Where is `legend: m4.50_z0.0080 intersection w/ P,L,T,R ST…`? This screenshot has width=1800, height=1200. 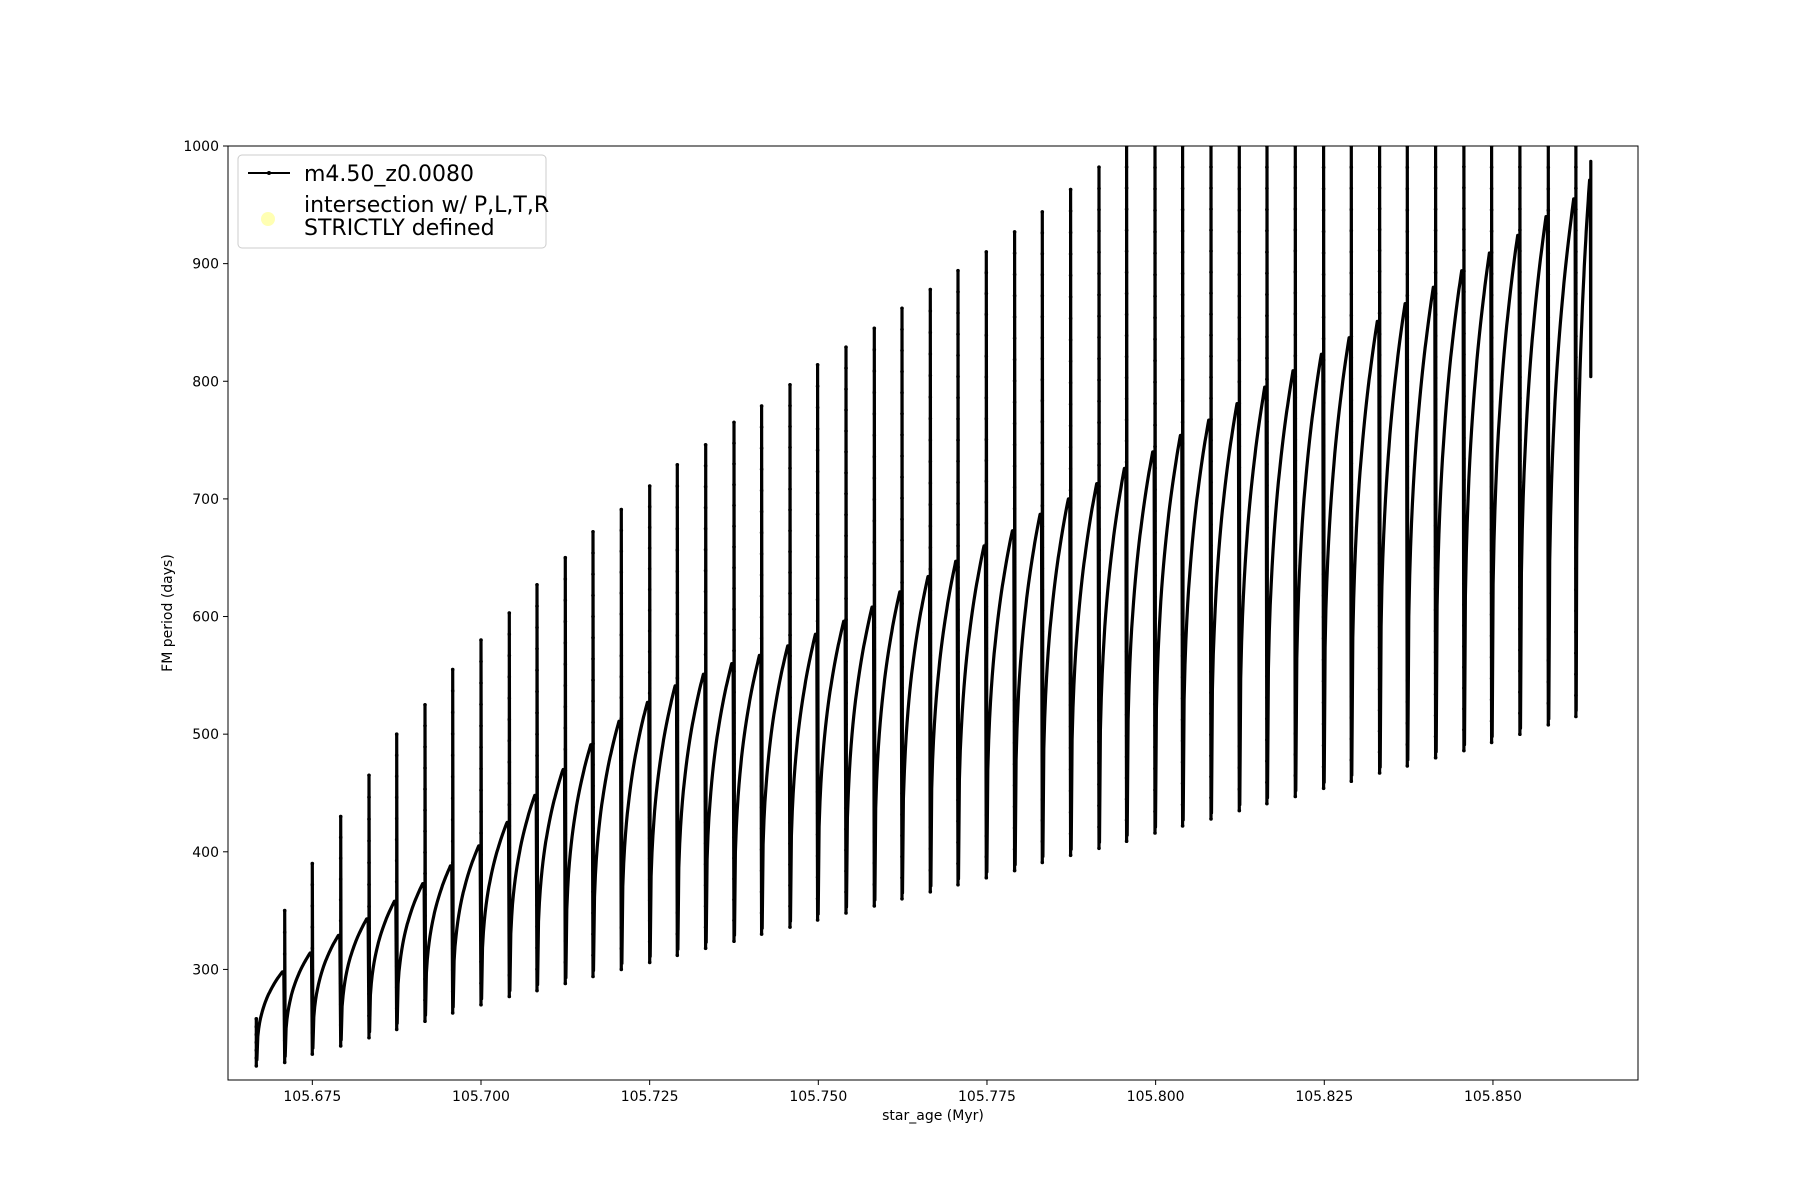
legend: m4.50_z0.0080 intersection w/ P,L,T,R ST… is located at coordinates (393, 201).